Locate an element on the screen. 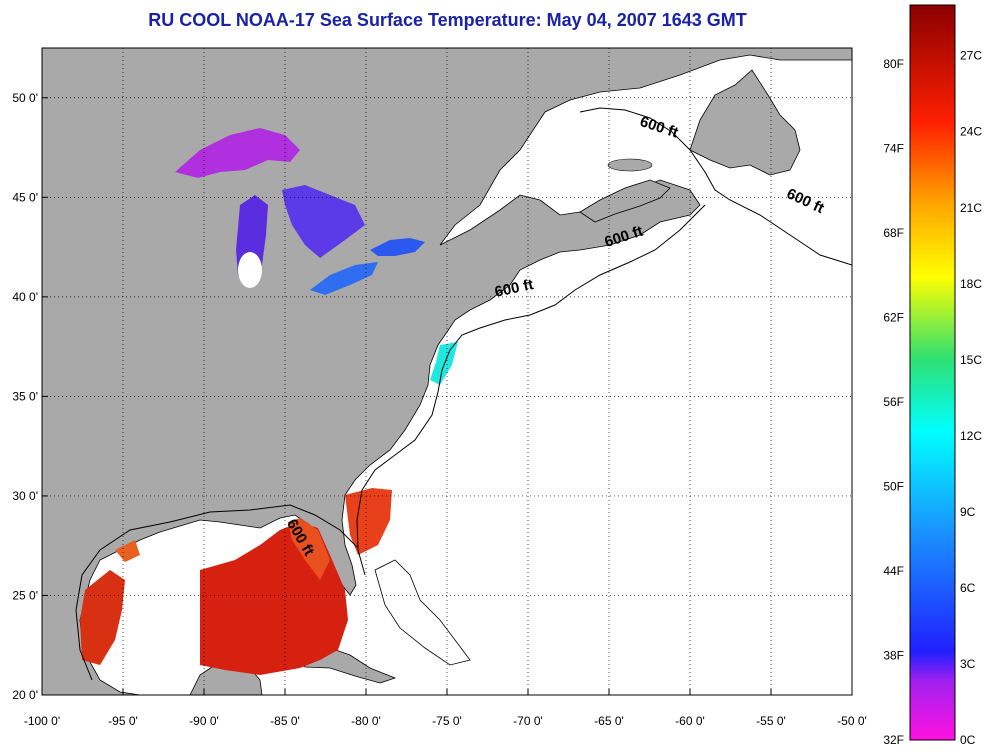 This screenshot has width=984, height=754. colorbar-f-label: 38F is located at coordinates (893, 656).